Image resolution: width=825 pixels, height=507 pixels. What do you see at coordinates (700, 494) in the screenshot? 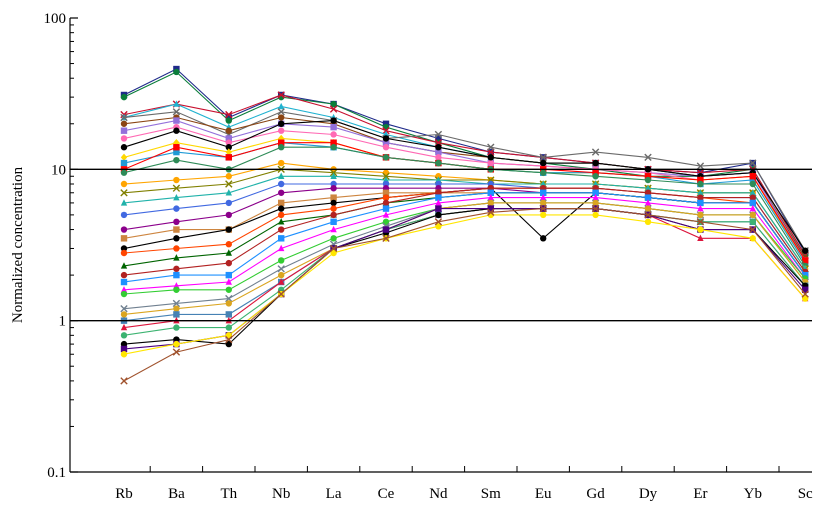
I see `x-tick-label: Er` at bounding box center [700, 494].